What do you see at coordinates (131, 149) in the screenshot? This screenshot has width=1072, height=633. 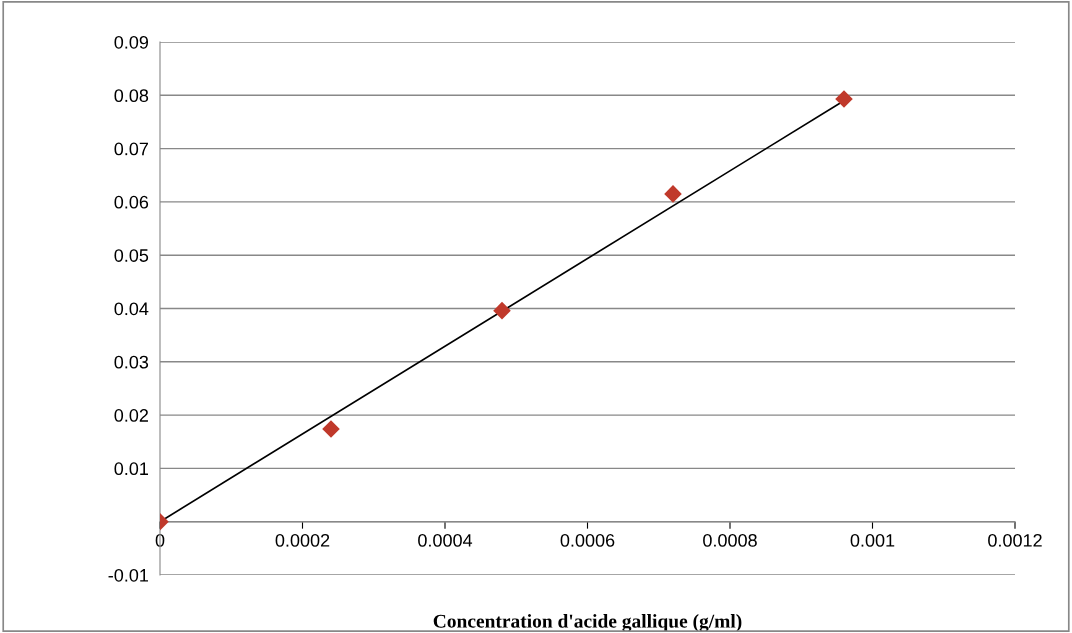 I see `y-tick-label: 0.07` at bounding box center [131, 149].